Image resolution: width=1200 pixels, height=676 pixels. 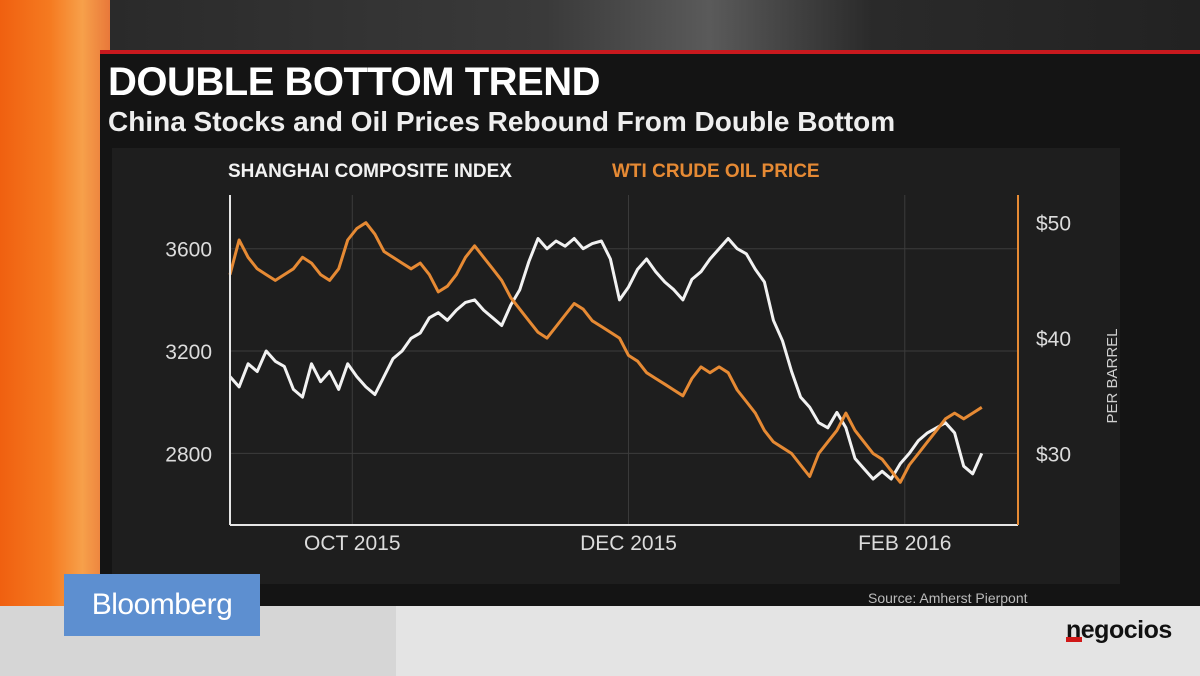 What do you see at coordinates (162, 605) in the screenshot?
I see `bloomberg-logo: Bloomberg` at bounding box center [162, 605].